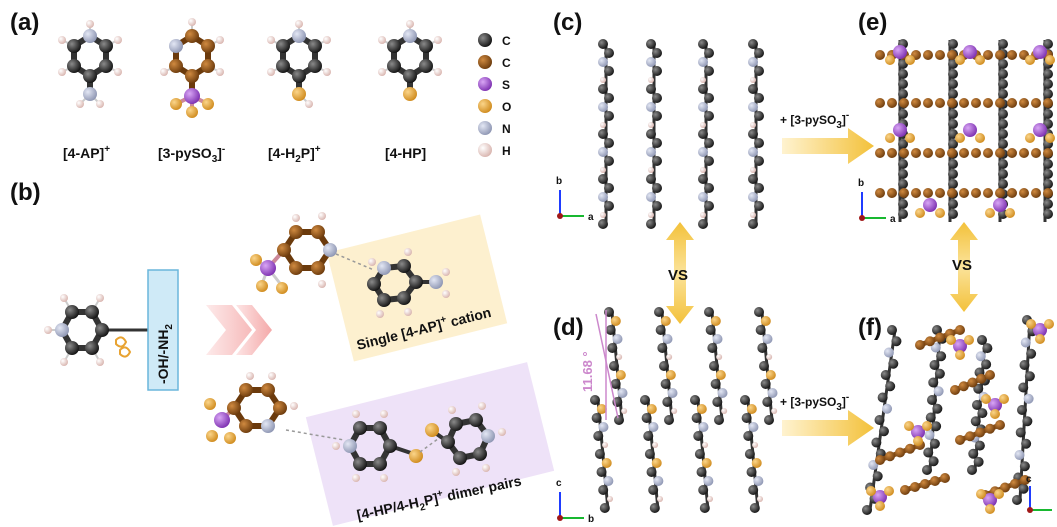  What do you see at coordinates (814, 120) in the screenshot?
I see `addition-label-top: + [3-pySO3]-` at bounding box center [814, 120].